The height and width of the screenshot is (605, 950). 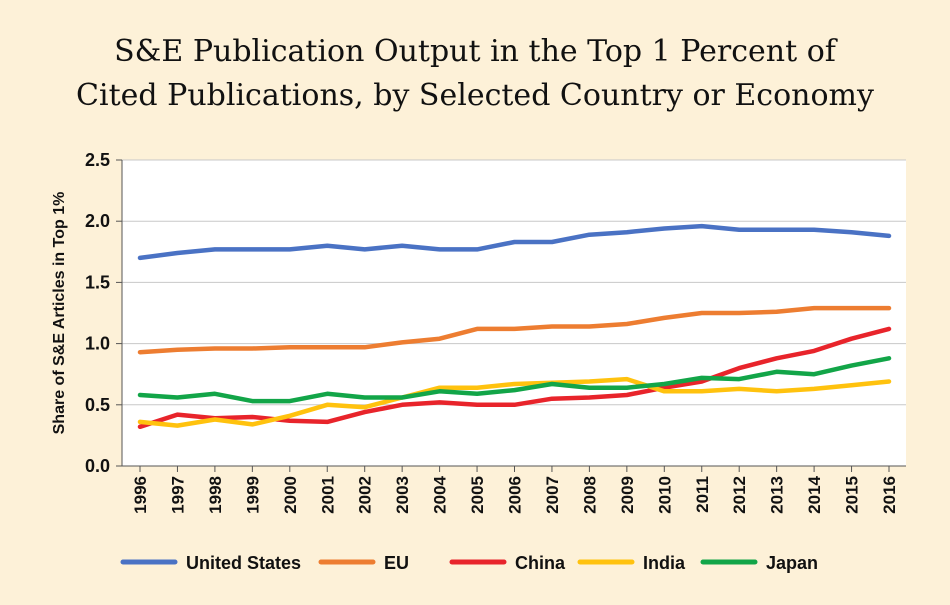 What do you see at coordinates (252, 495) in the screenshot?
I see `x-tick-label: 1999` at bounding box center [252, 495].